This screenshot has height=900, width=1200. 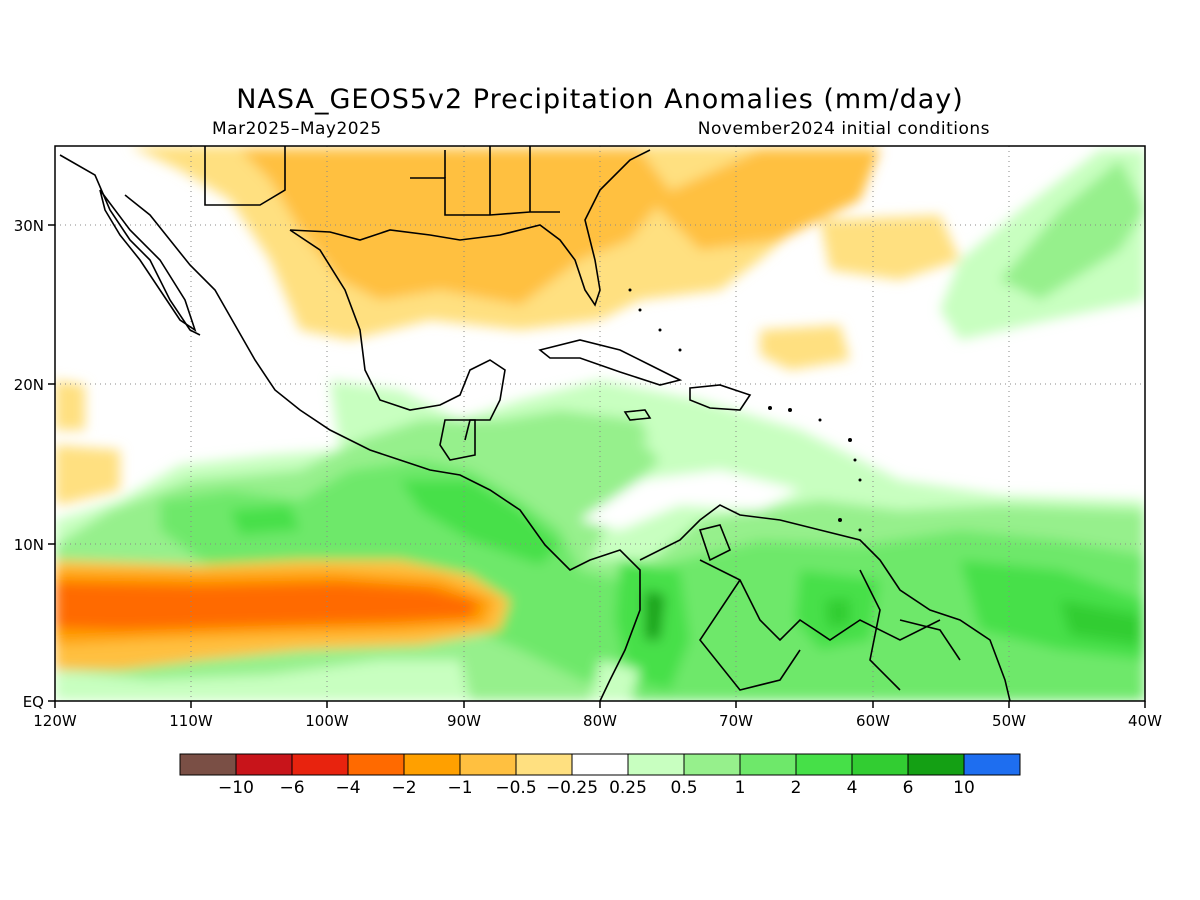 I want to click on lon-label: 90W, so click(x=464, y=721).